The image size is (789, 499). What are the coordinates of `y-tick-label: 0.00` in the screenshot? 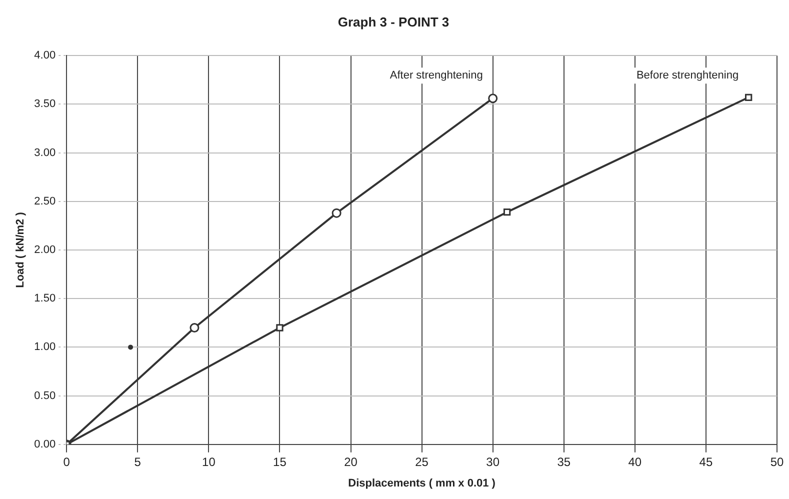 It's located at (45, 444).